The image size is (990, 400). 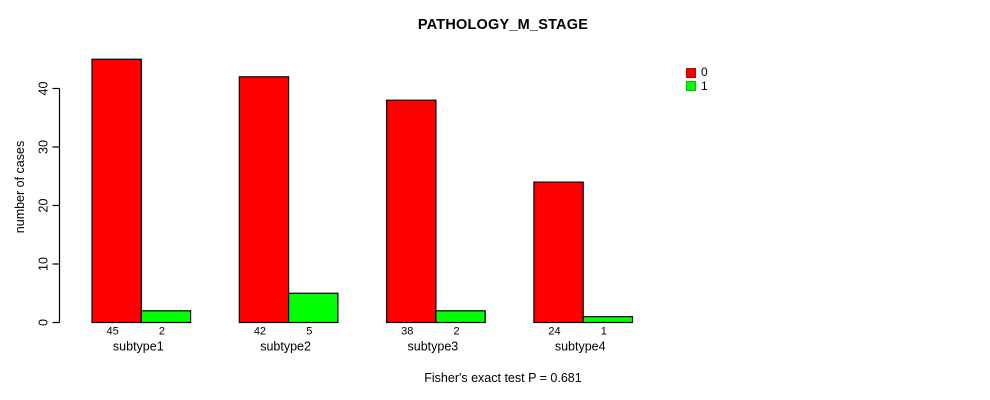 I want to click on bar-value-label-subtype4-series-1: 1, so click(x=604, y=332).